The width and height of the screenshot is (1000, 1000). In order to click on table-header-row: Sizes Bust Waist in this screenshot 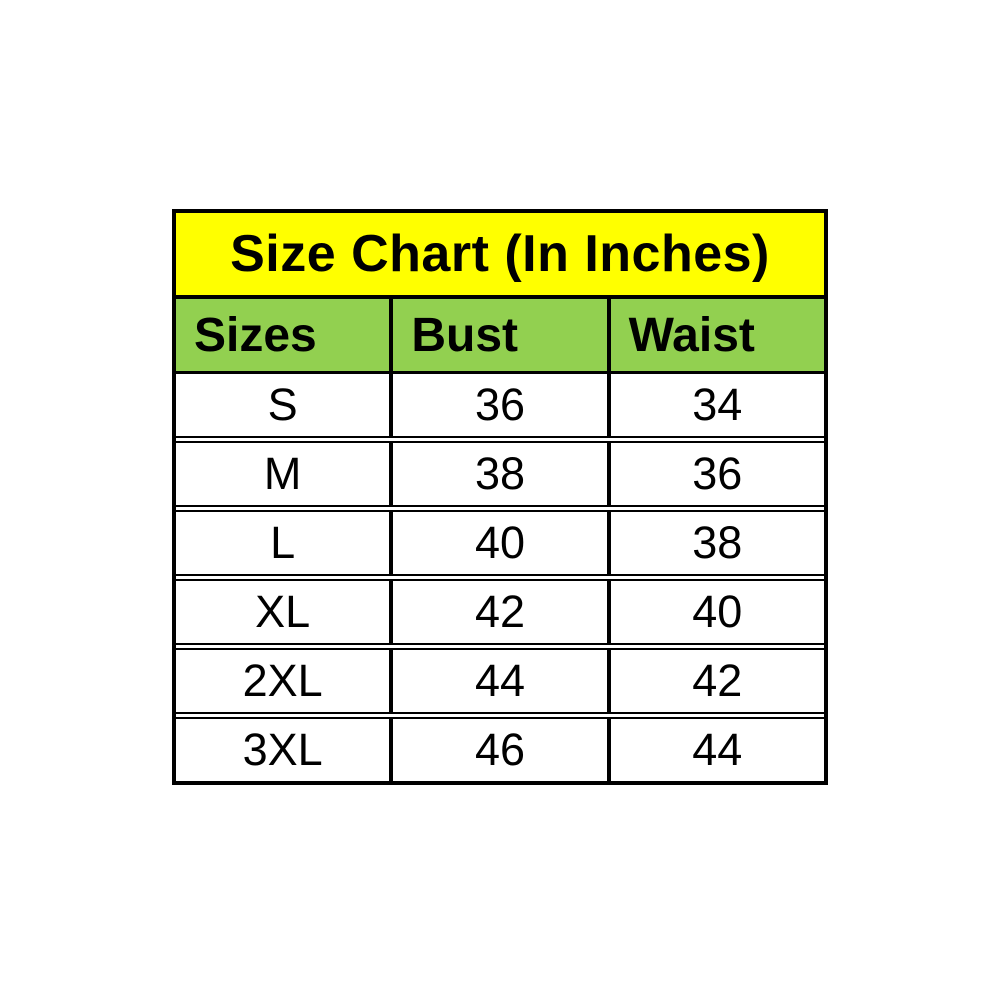, I will do `click(500, 336)`.